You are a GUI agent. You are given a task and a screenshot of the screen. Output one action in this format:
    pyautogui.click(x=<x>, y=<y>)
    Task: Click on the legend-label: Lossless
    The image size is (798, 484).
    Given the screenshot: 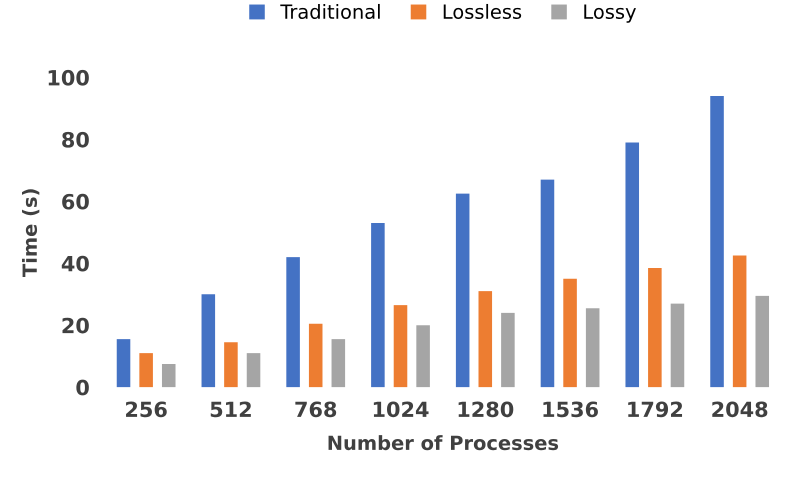 What is the action you would take?
    pyautogui.click(x=483, y=11)
    